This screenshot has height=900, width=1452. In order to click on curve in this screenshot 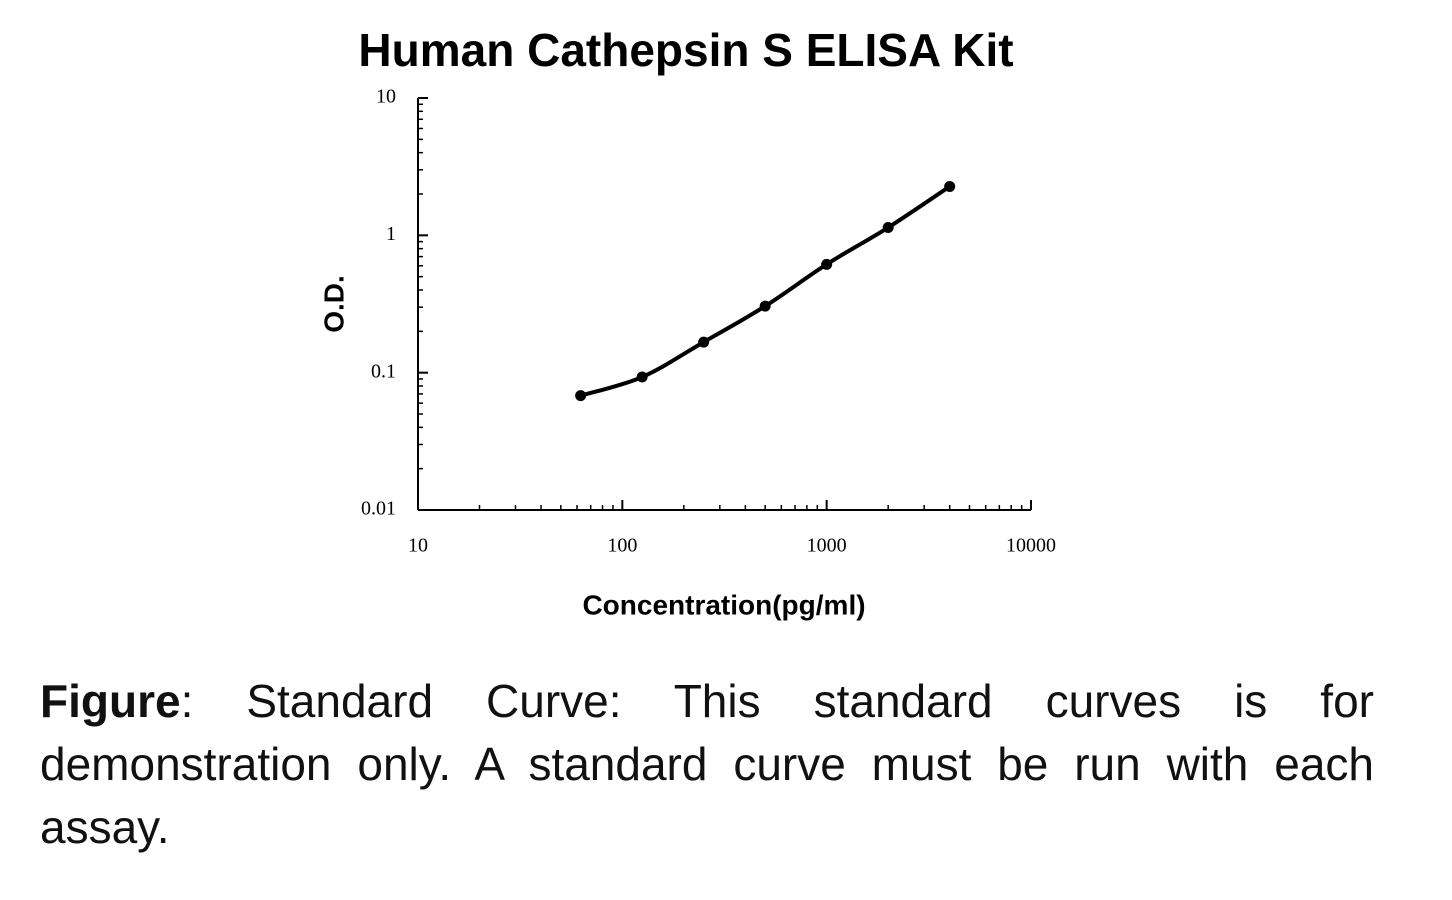, I will do `click(765, 291)`.